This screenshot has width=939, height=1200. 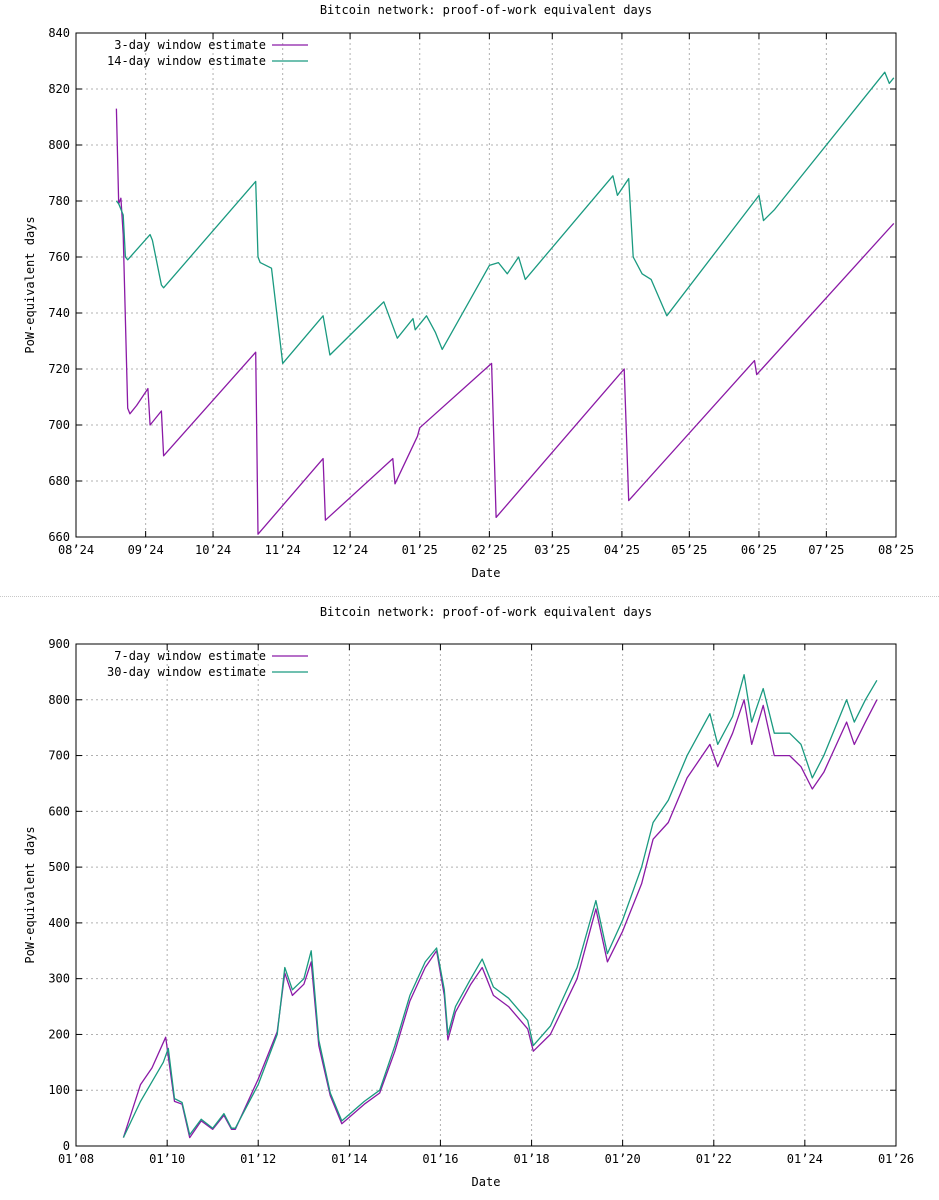 I want to click on y-tick-label: 900, so click(x=59, y=644).